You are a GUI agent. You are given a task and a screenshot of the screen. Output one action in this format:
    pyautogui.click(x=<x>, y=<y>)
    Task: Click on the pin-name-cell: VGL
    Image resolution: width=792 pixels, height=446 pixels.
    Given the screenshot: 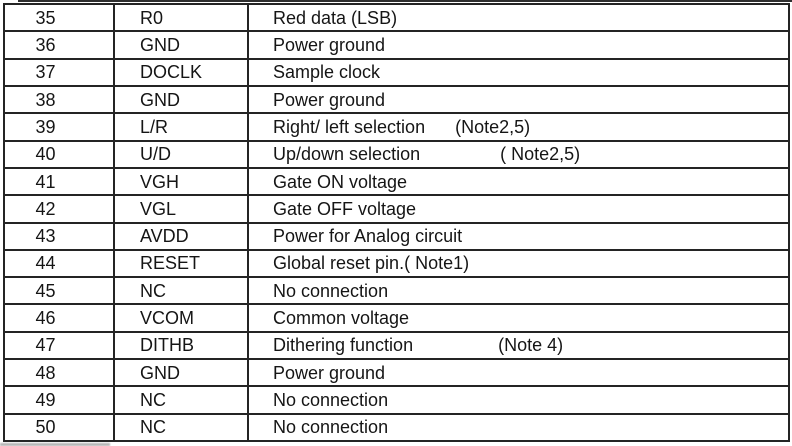 What is the action you would take?
    pyautogui.click(x=181, y=209)
    